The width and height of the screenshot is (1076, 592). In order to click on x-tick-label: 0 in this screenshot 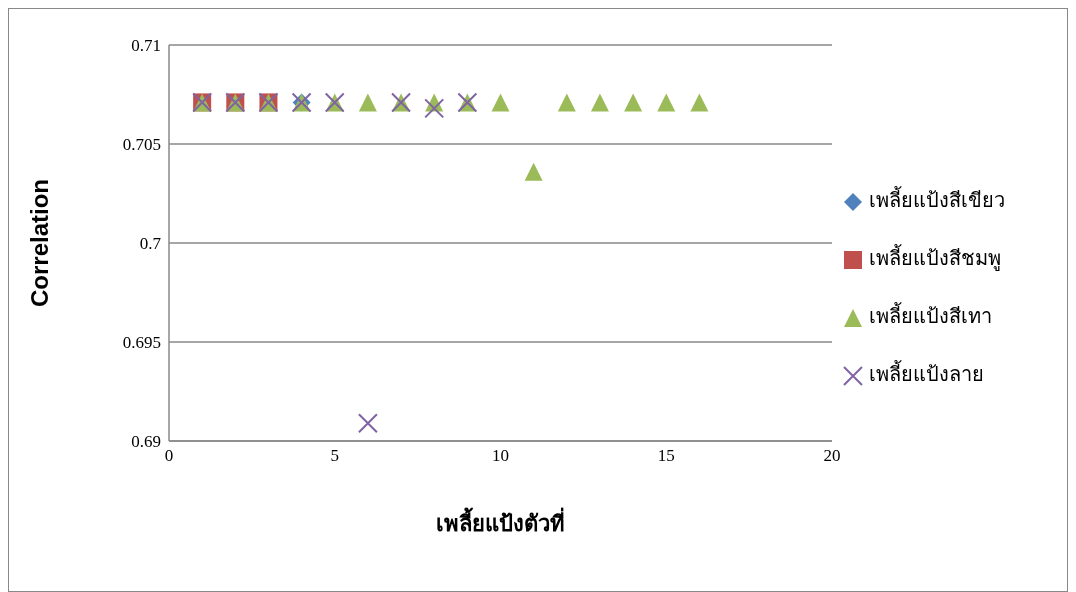, I will do `click(169, 456)`.